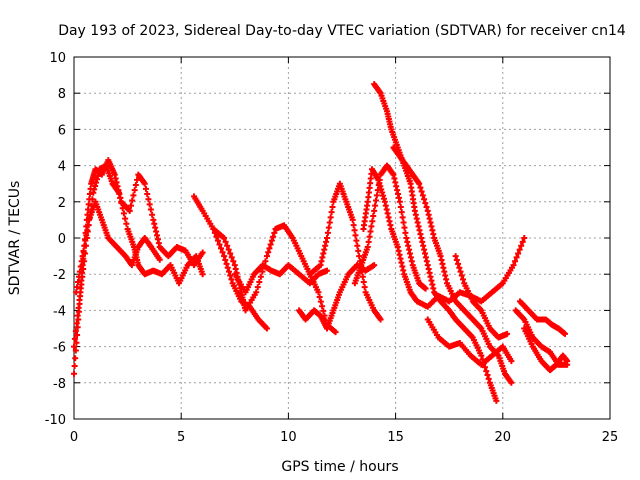 The height and width of the screenshot is (480, 640). I want to click on series-prn-b, so click(138, 256).